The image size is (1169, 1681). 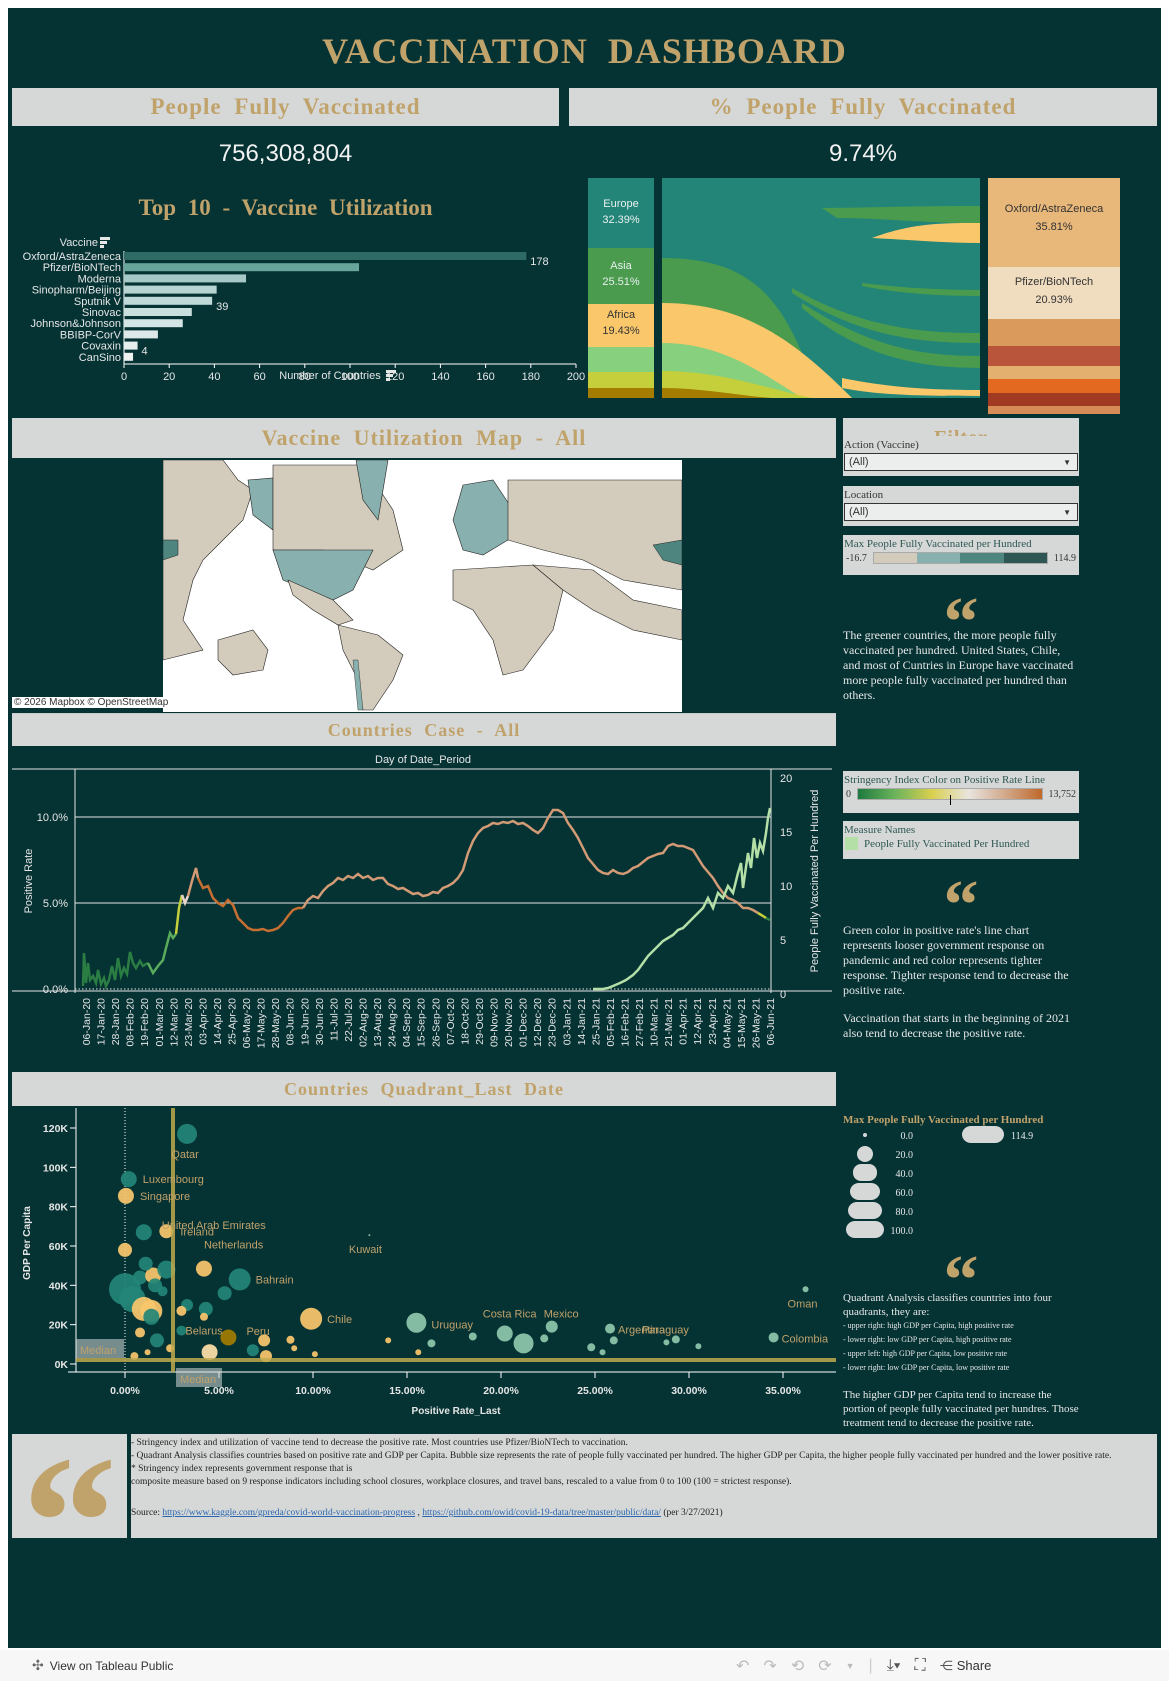 What do you see at coordinates (961, 512) in the screenshot?
I see `location-filter-select: (All) ▼` at bounding box center [961, 512].